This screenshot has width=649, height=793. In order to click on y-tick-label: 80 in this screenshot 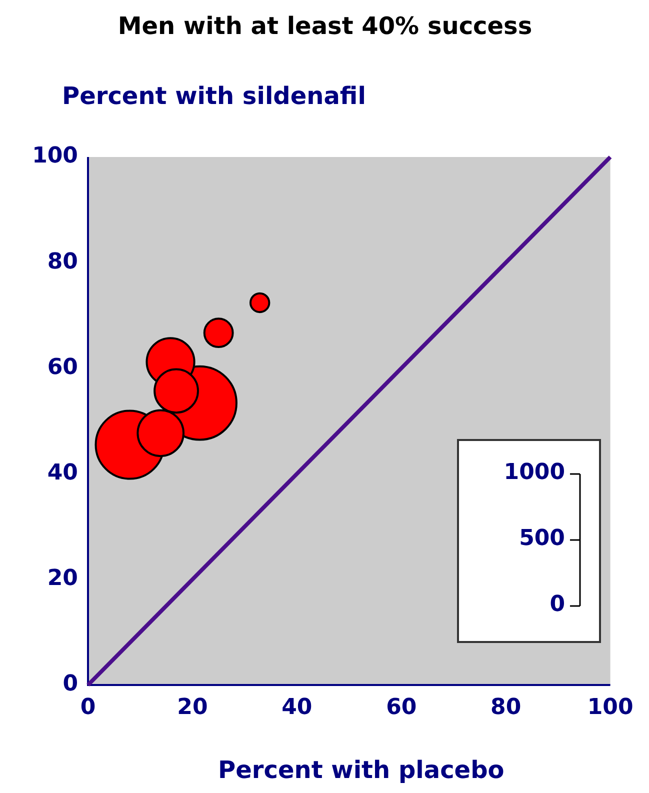, I will do `click(62, 261)`.